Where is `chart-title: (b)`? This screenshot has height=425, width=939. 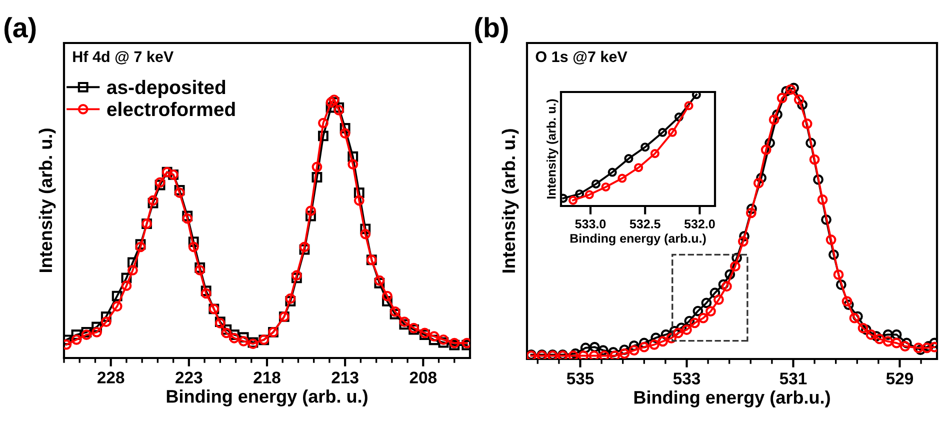 chart-title: (b) is located at coordinates (491, 30).